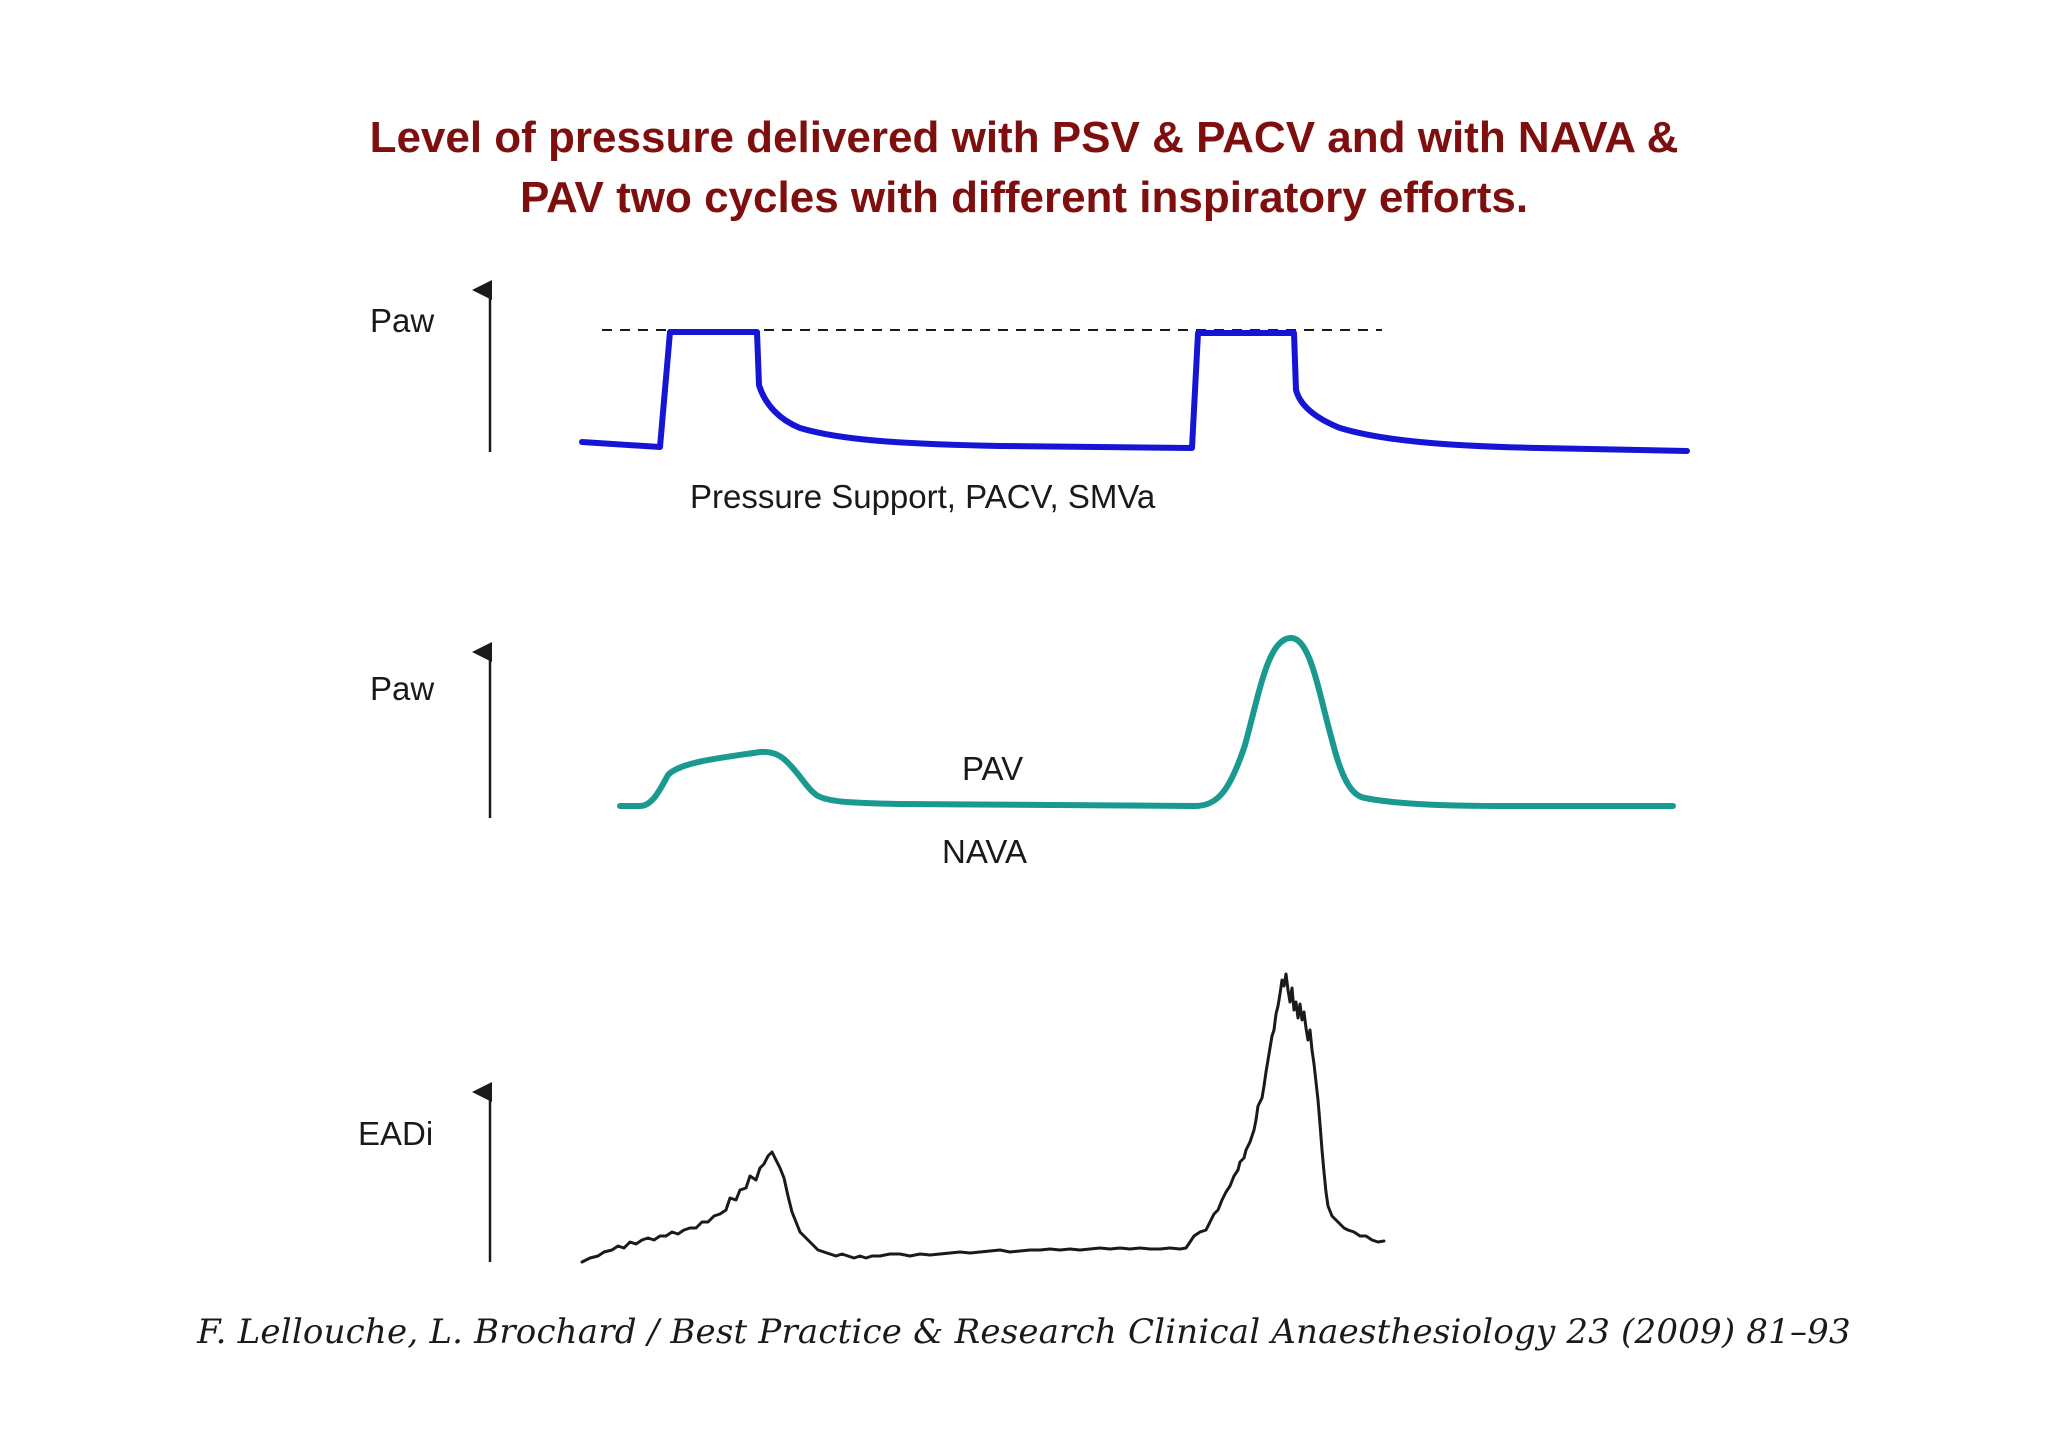 The image size is (2048, 1447). What do you see at coordinates (1134, 391) in the screenshot?
I see `pressure-support-curve` at bounding box center [1134, 391].